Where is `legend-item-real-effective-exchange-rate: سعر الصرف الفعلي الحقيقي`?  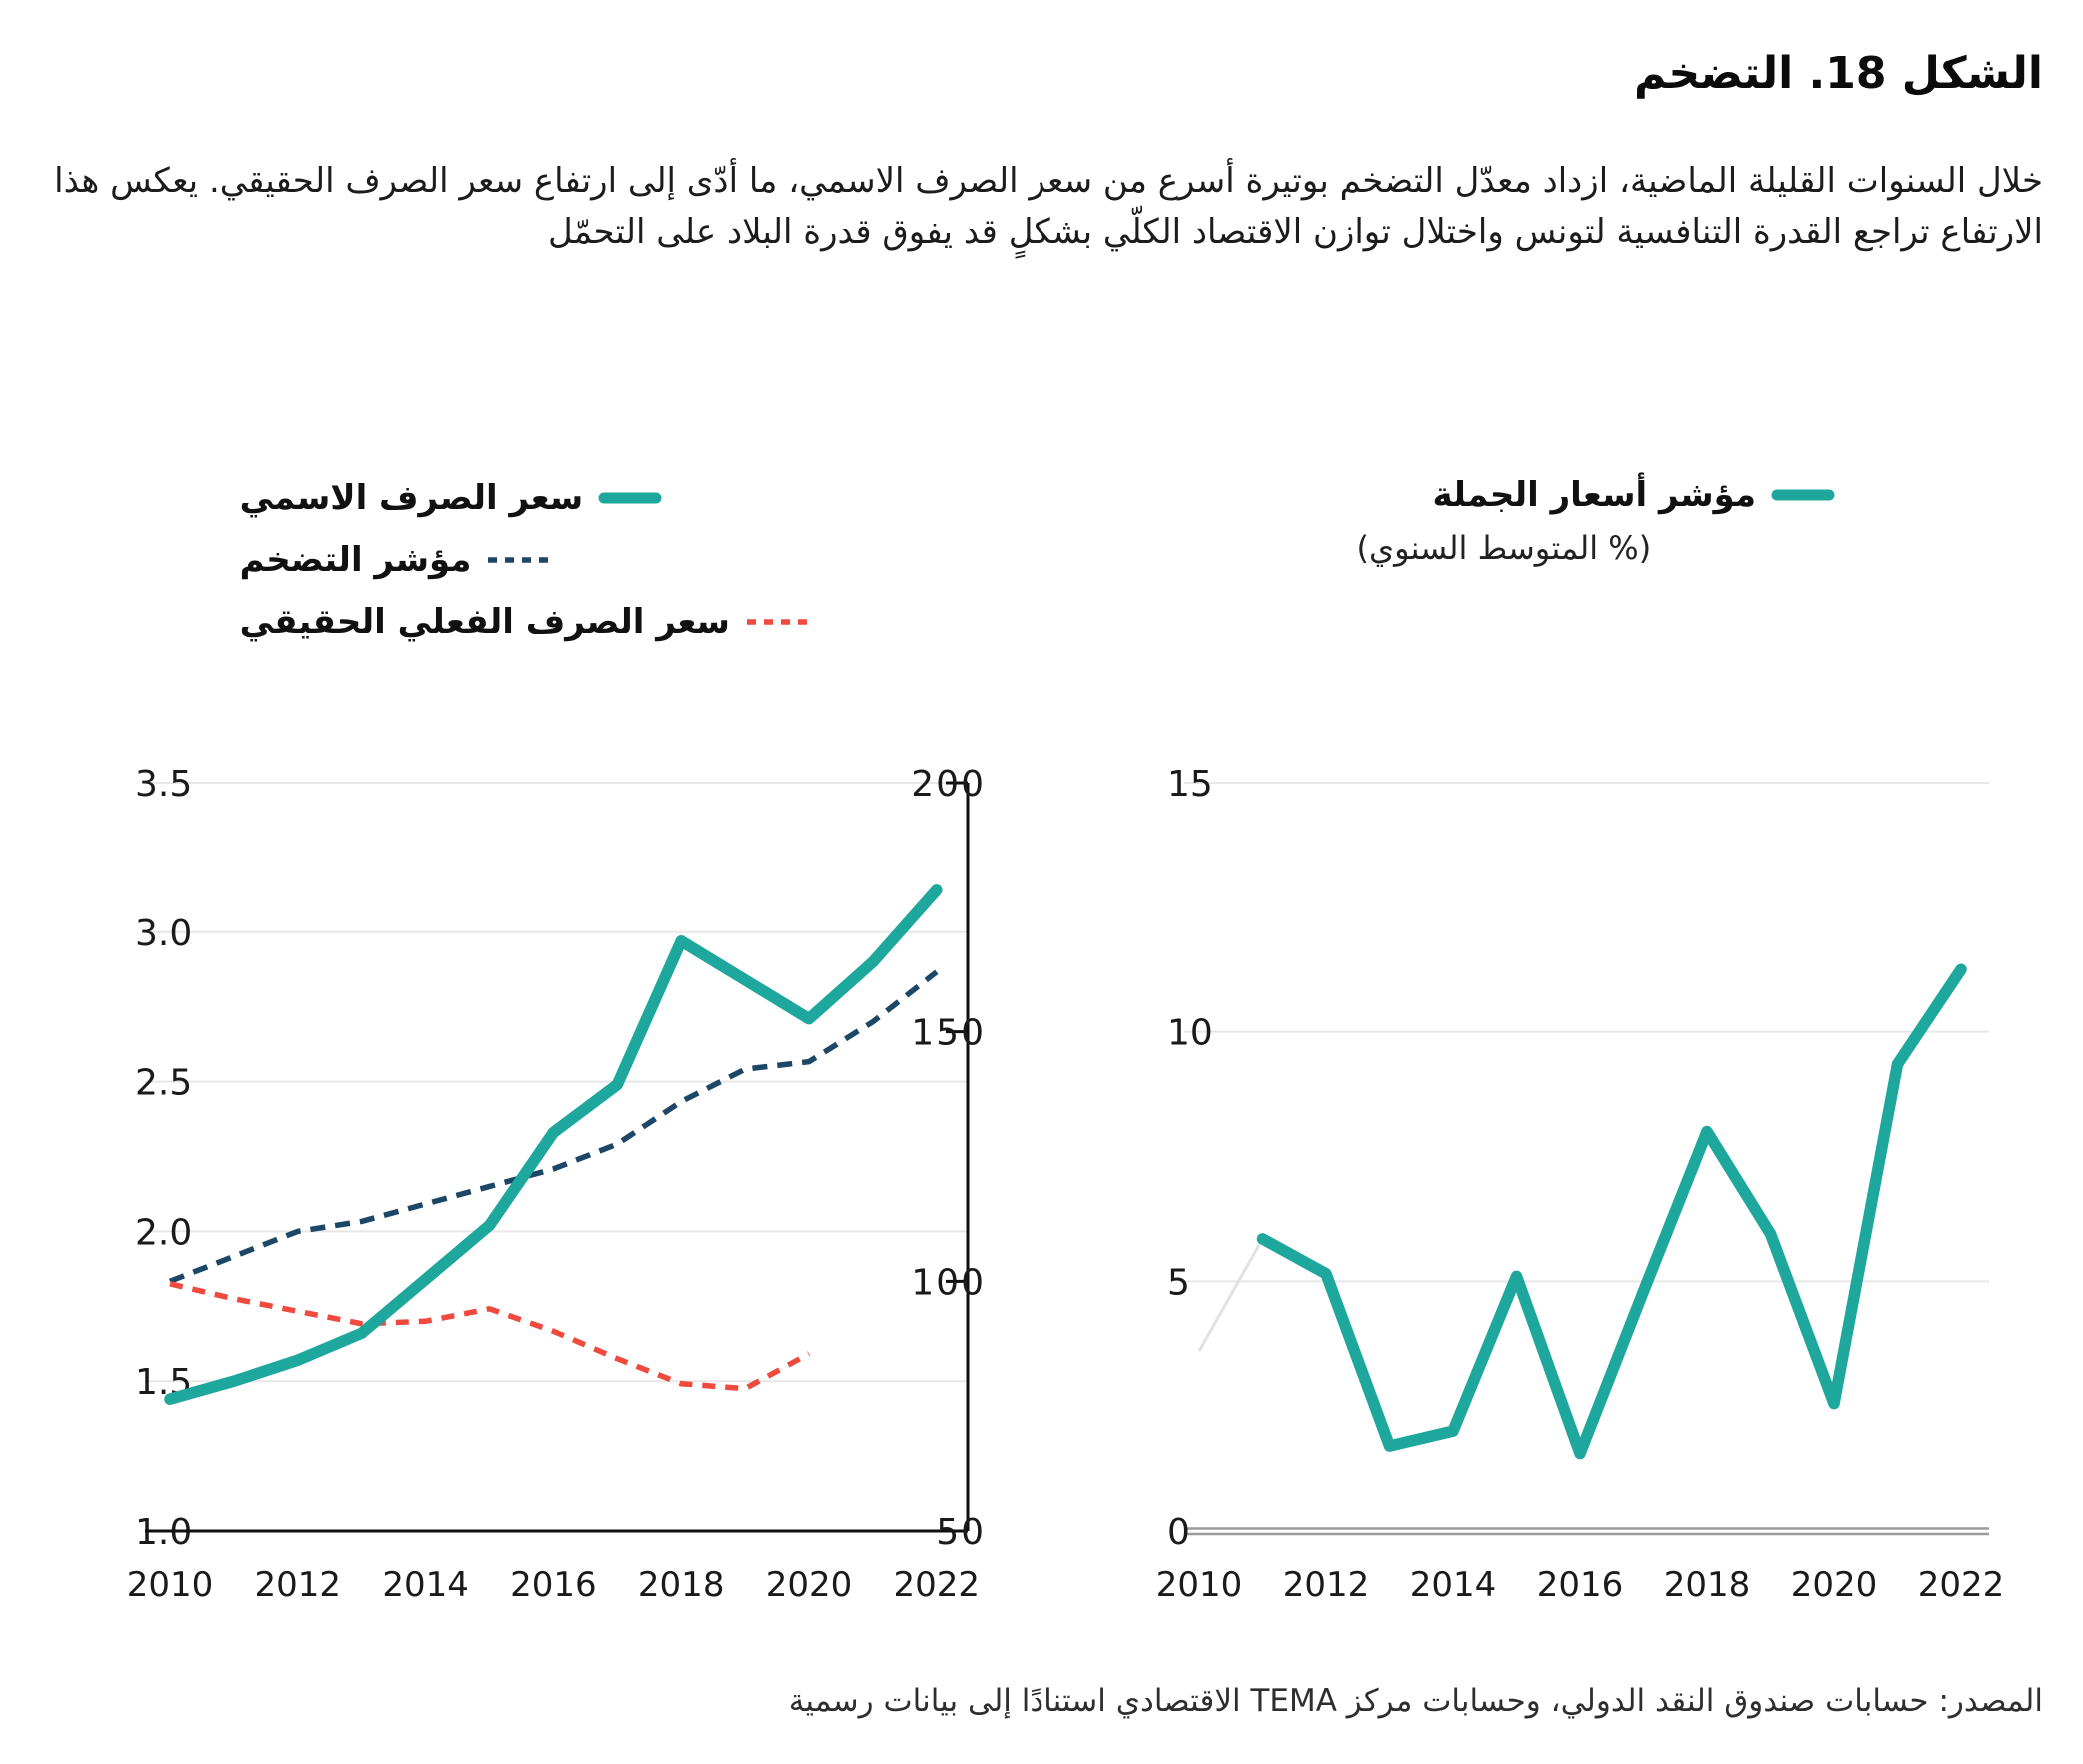
legend-item-real-effective-exchange-rate: سعر الصرف الفعلي الحقيقي is located at coordinates (525, 622).